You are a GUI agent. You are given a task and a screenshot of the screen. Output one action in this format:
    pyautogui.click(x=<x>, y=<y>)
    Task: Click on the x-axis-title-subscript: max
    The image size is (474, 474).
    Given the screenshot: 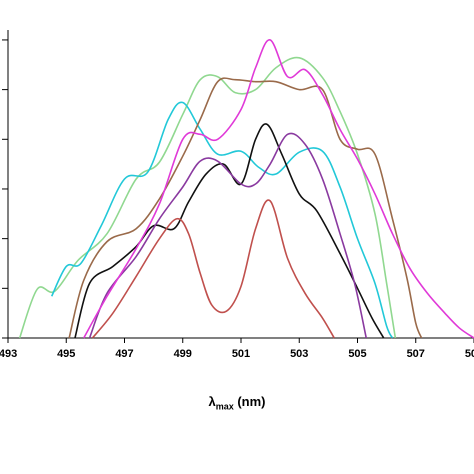 What is the action you would take?
    pyautogui.click(x=224, y=406)
    